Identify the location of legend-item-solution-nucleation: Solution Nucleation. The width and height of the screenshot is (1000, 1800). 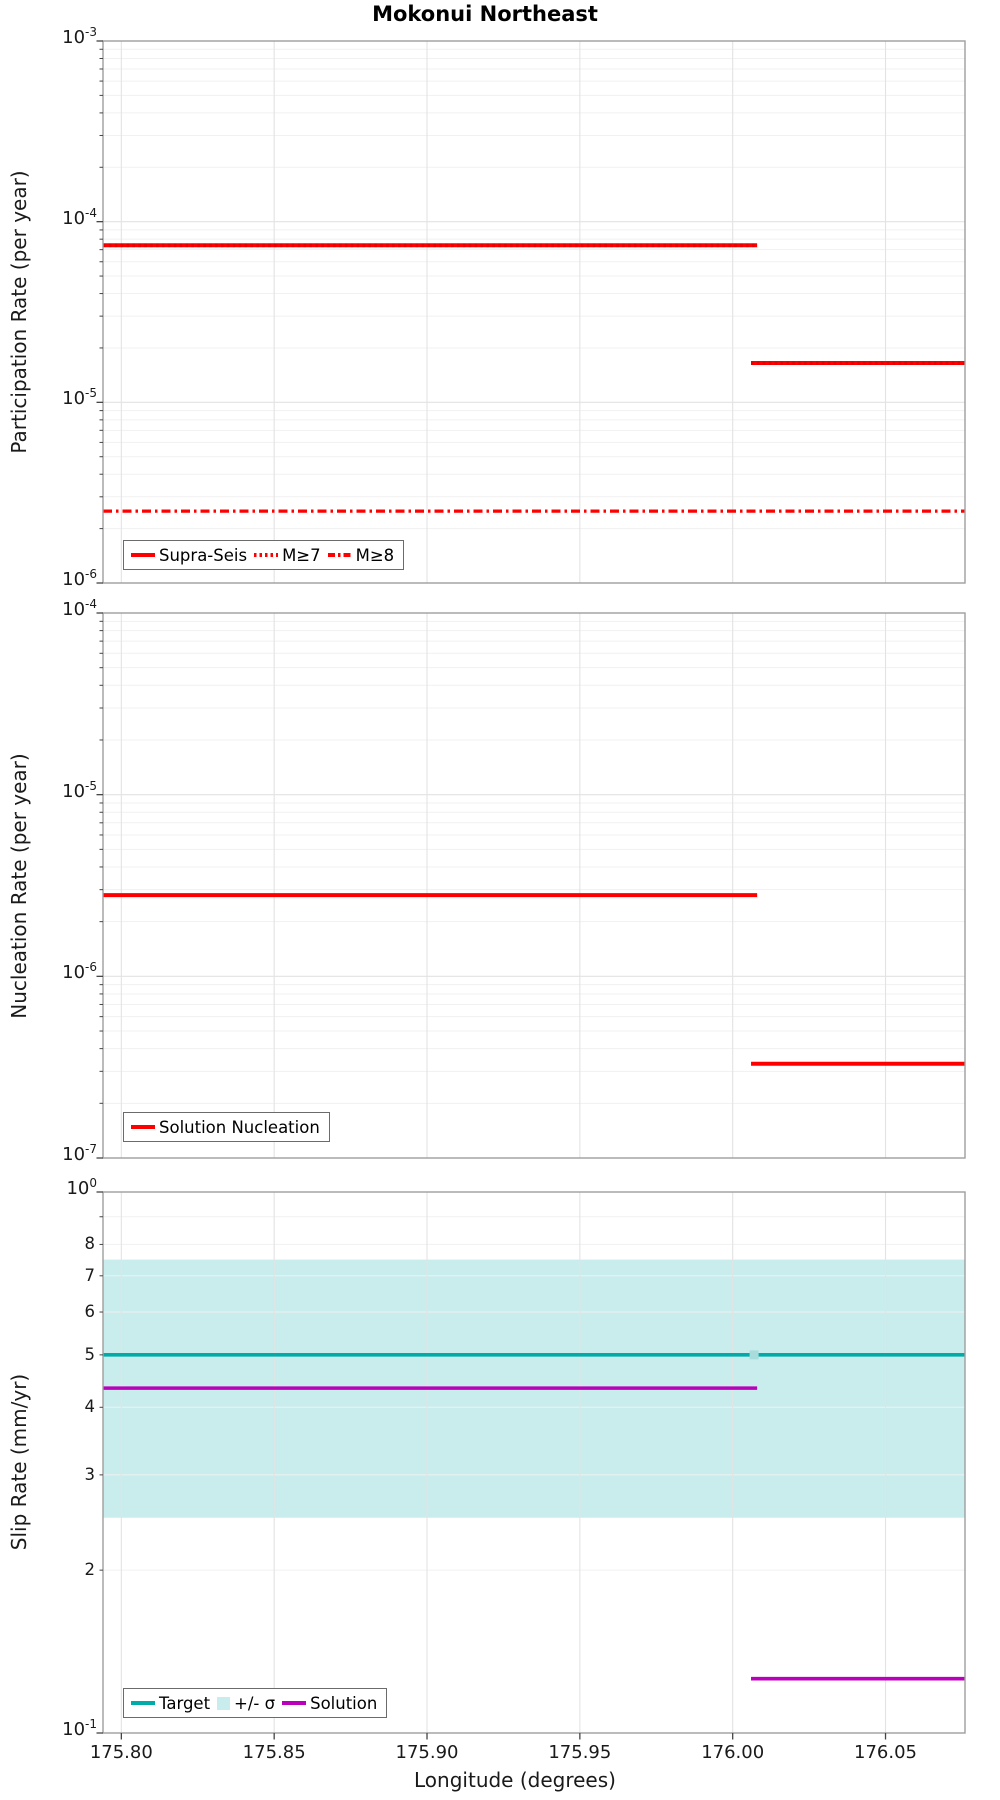
(225, 1127).